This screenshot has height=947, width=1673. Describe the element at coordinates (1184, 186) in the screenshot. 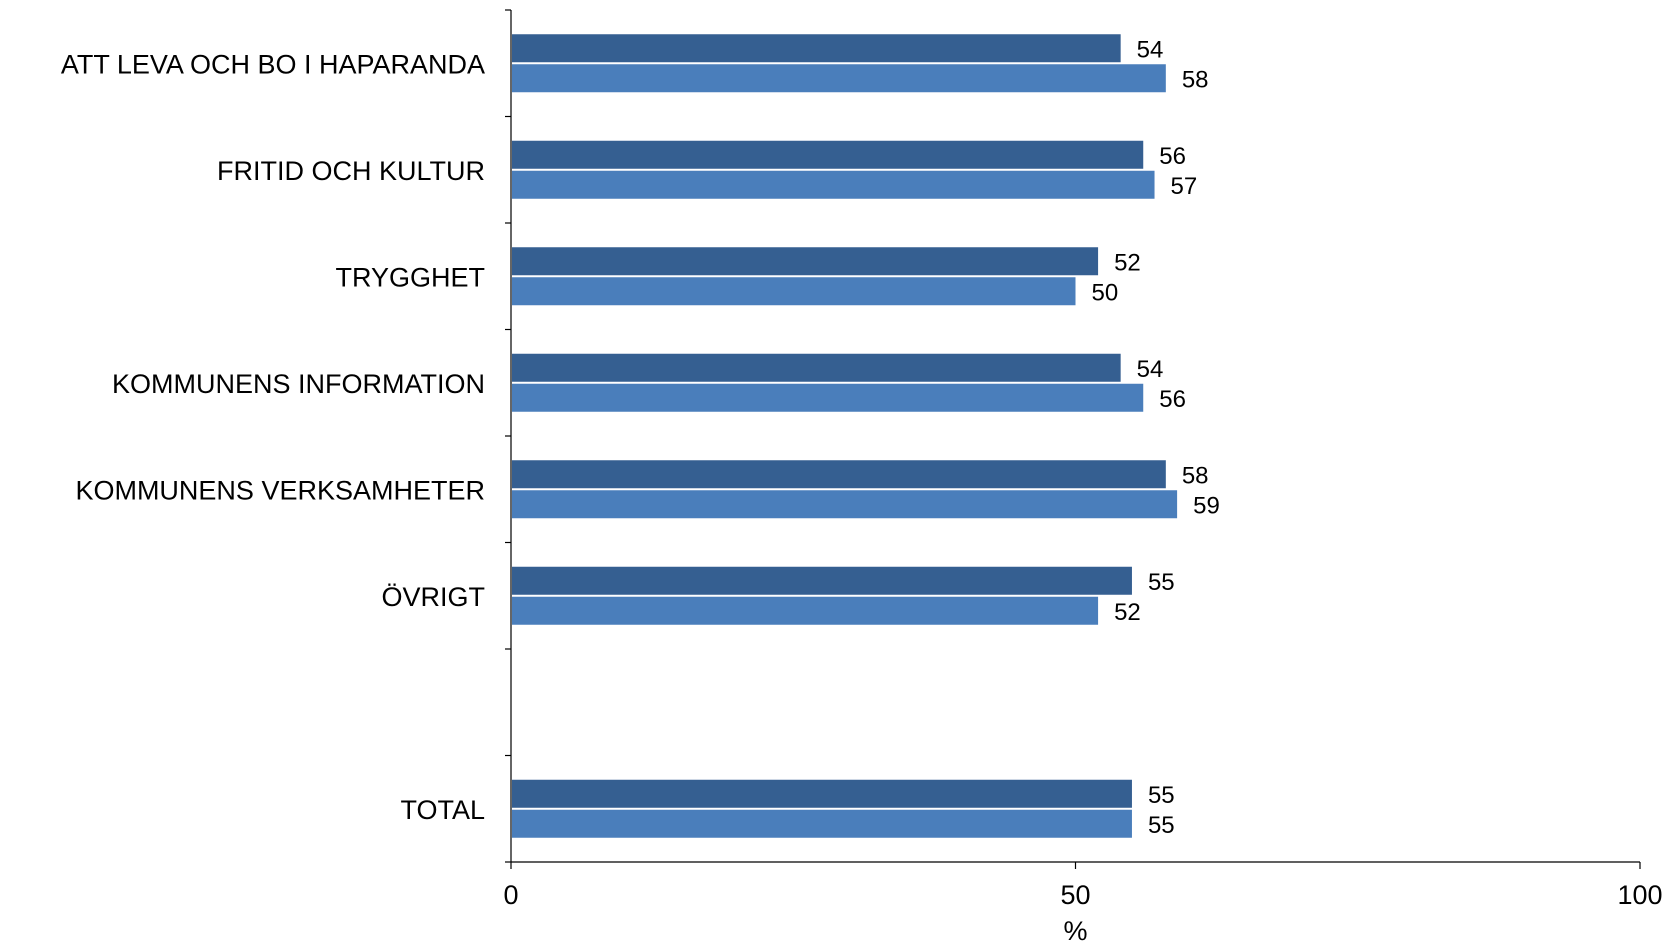

I see `data-label-series-2-cat-2: 57` at that location.